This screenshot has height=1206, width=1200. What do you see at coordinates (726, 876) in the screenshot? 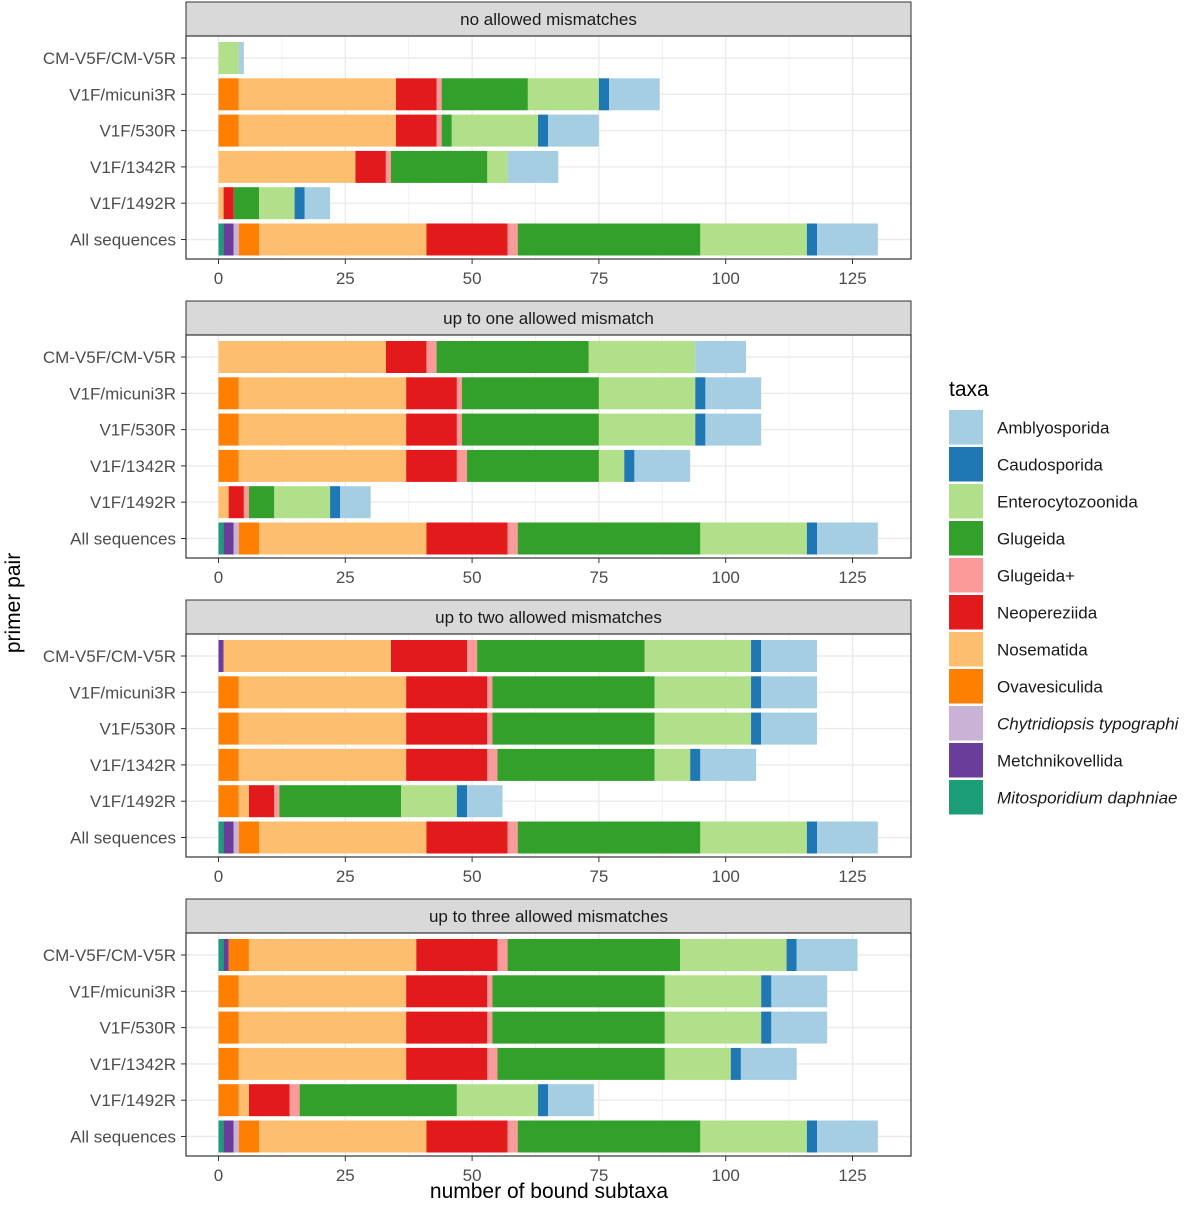
I see `x-tick-label: 100` at bounding box center [726, 876].